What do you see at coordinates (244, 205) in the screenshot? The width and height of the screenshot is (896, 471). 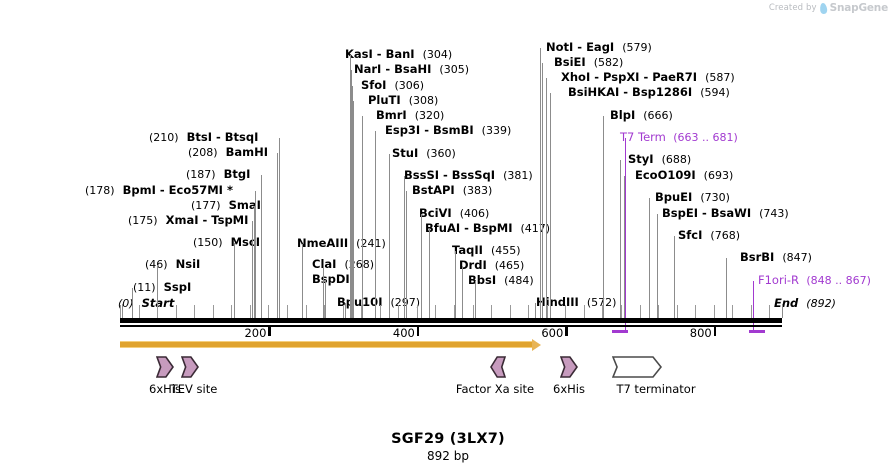 I see `enzyme-name: SmaI` at bounding box center [244, 205].